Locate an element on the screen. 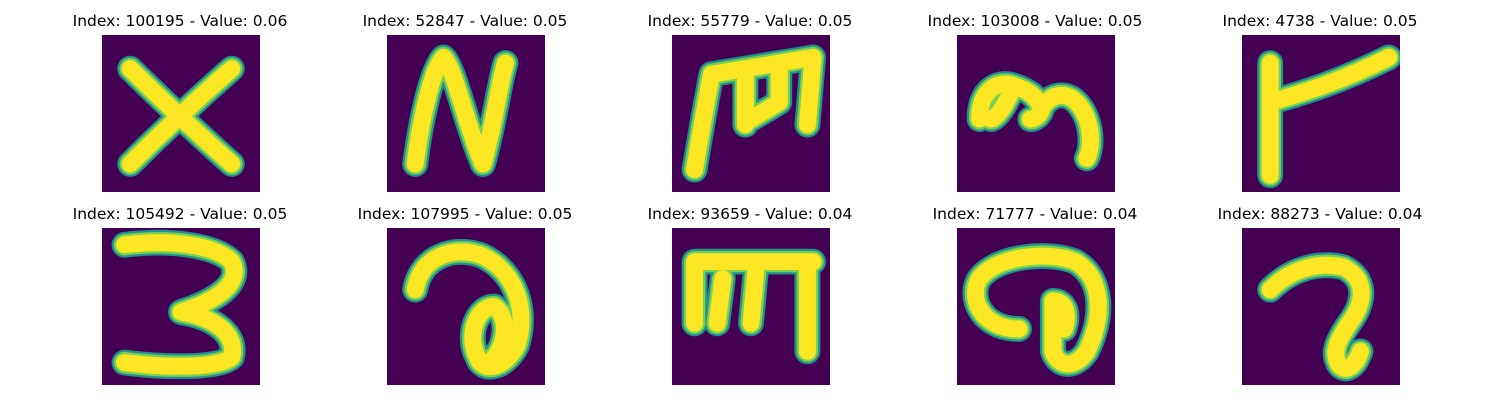 This screenshot has height=400, width=1500. panel-title: Index: 107995 - Value: 0.05 is located at coordinates (465, 214).